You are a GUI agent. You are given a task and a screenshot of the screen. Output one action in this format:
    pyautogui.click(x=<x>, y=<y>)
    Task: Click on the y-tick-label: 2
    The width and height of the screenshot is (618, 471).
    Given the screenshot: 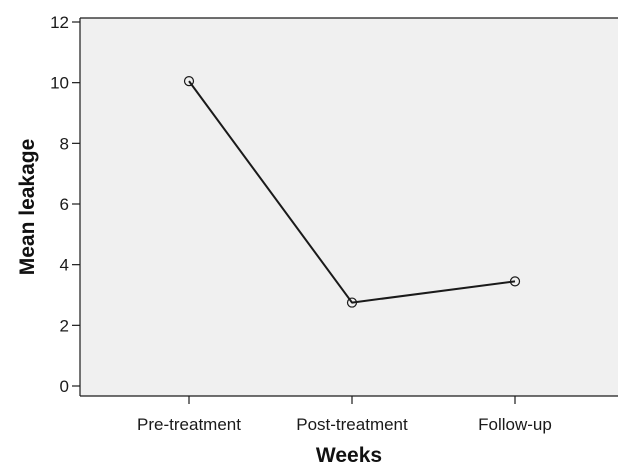 What is the action you would take?
    pyautogui.click(x=64, y=325)
    